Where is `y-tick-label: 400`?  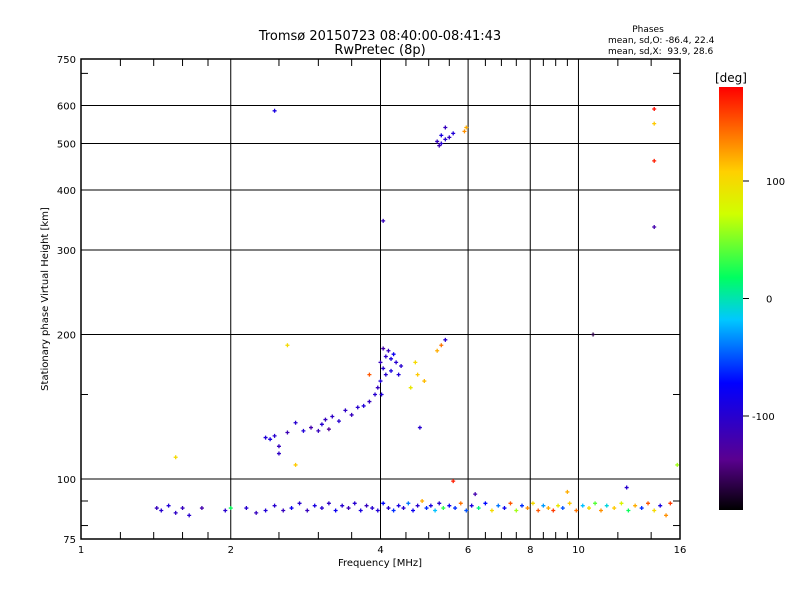
y-tick-label: 400 is located at coordinates (66, 191).